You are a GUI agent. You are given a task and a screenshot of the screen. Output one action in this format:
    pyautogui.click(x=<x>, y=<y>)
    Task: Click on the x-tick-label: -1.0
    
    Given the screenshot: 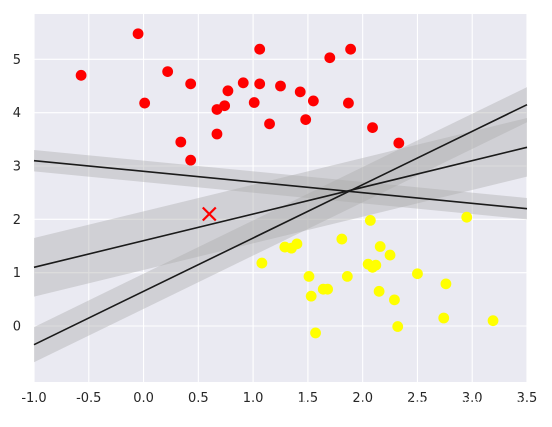 What is the action you would take?
    pyautogui.click(x=33, y=398)
    